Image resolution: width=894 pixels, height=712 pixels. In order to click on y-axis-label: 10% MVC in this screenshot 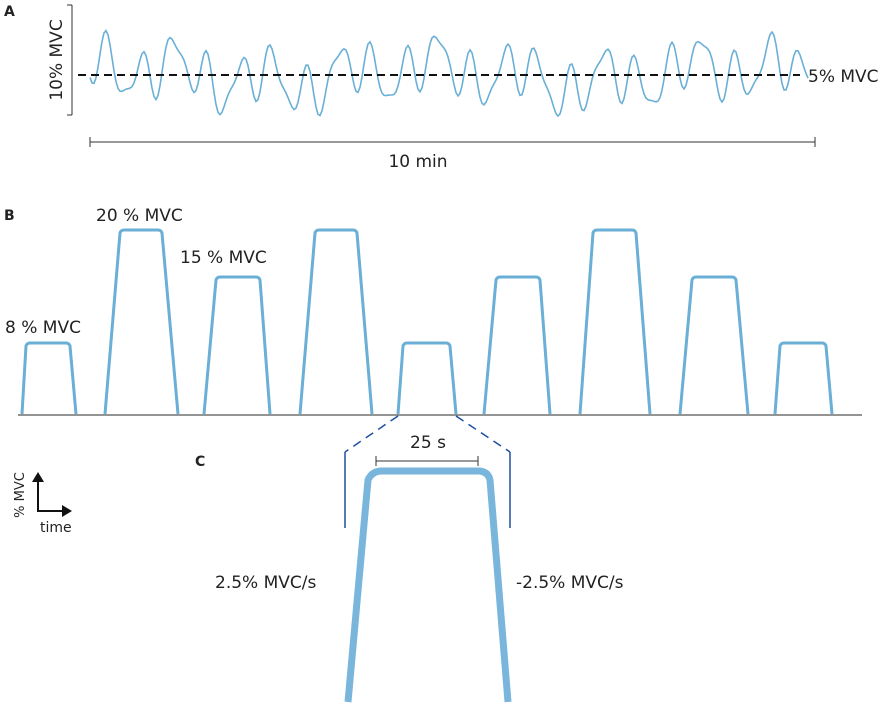, I will do `click(57, 59)`.